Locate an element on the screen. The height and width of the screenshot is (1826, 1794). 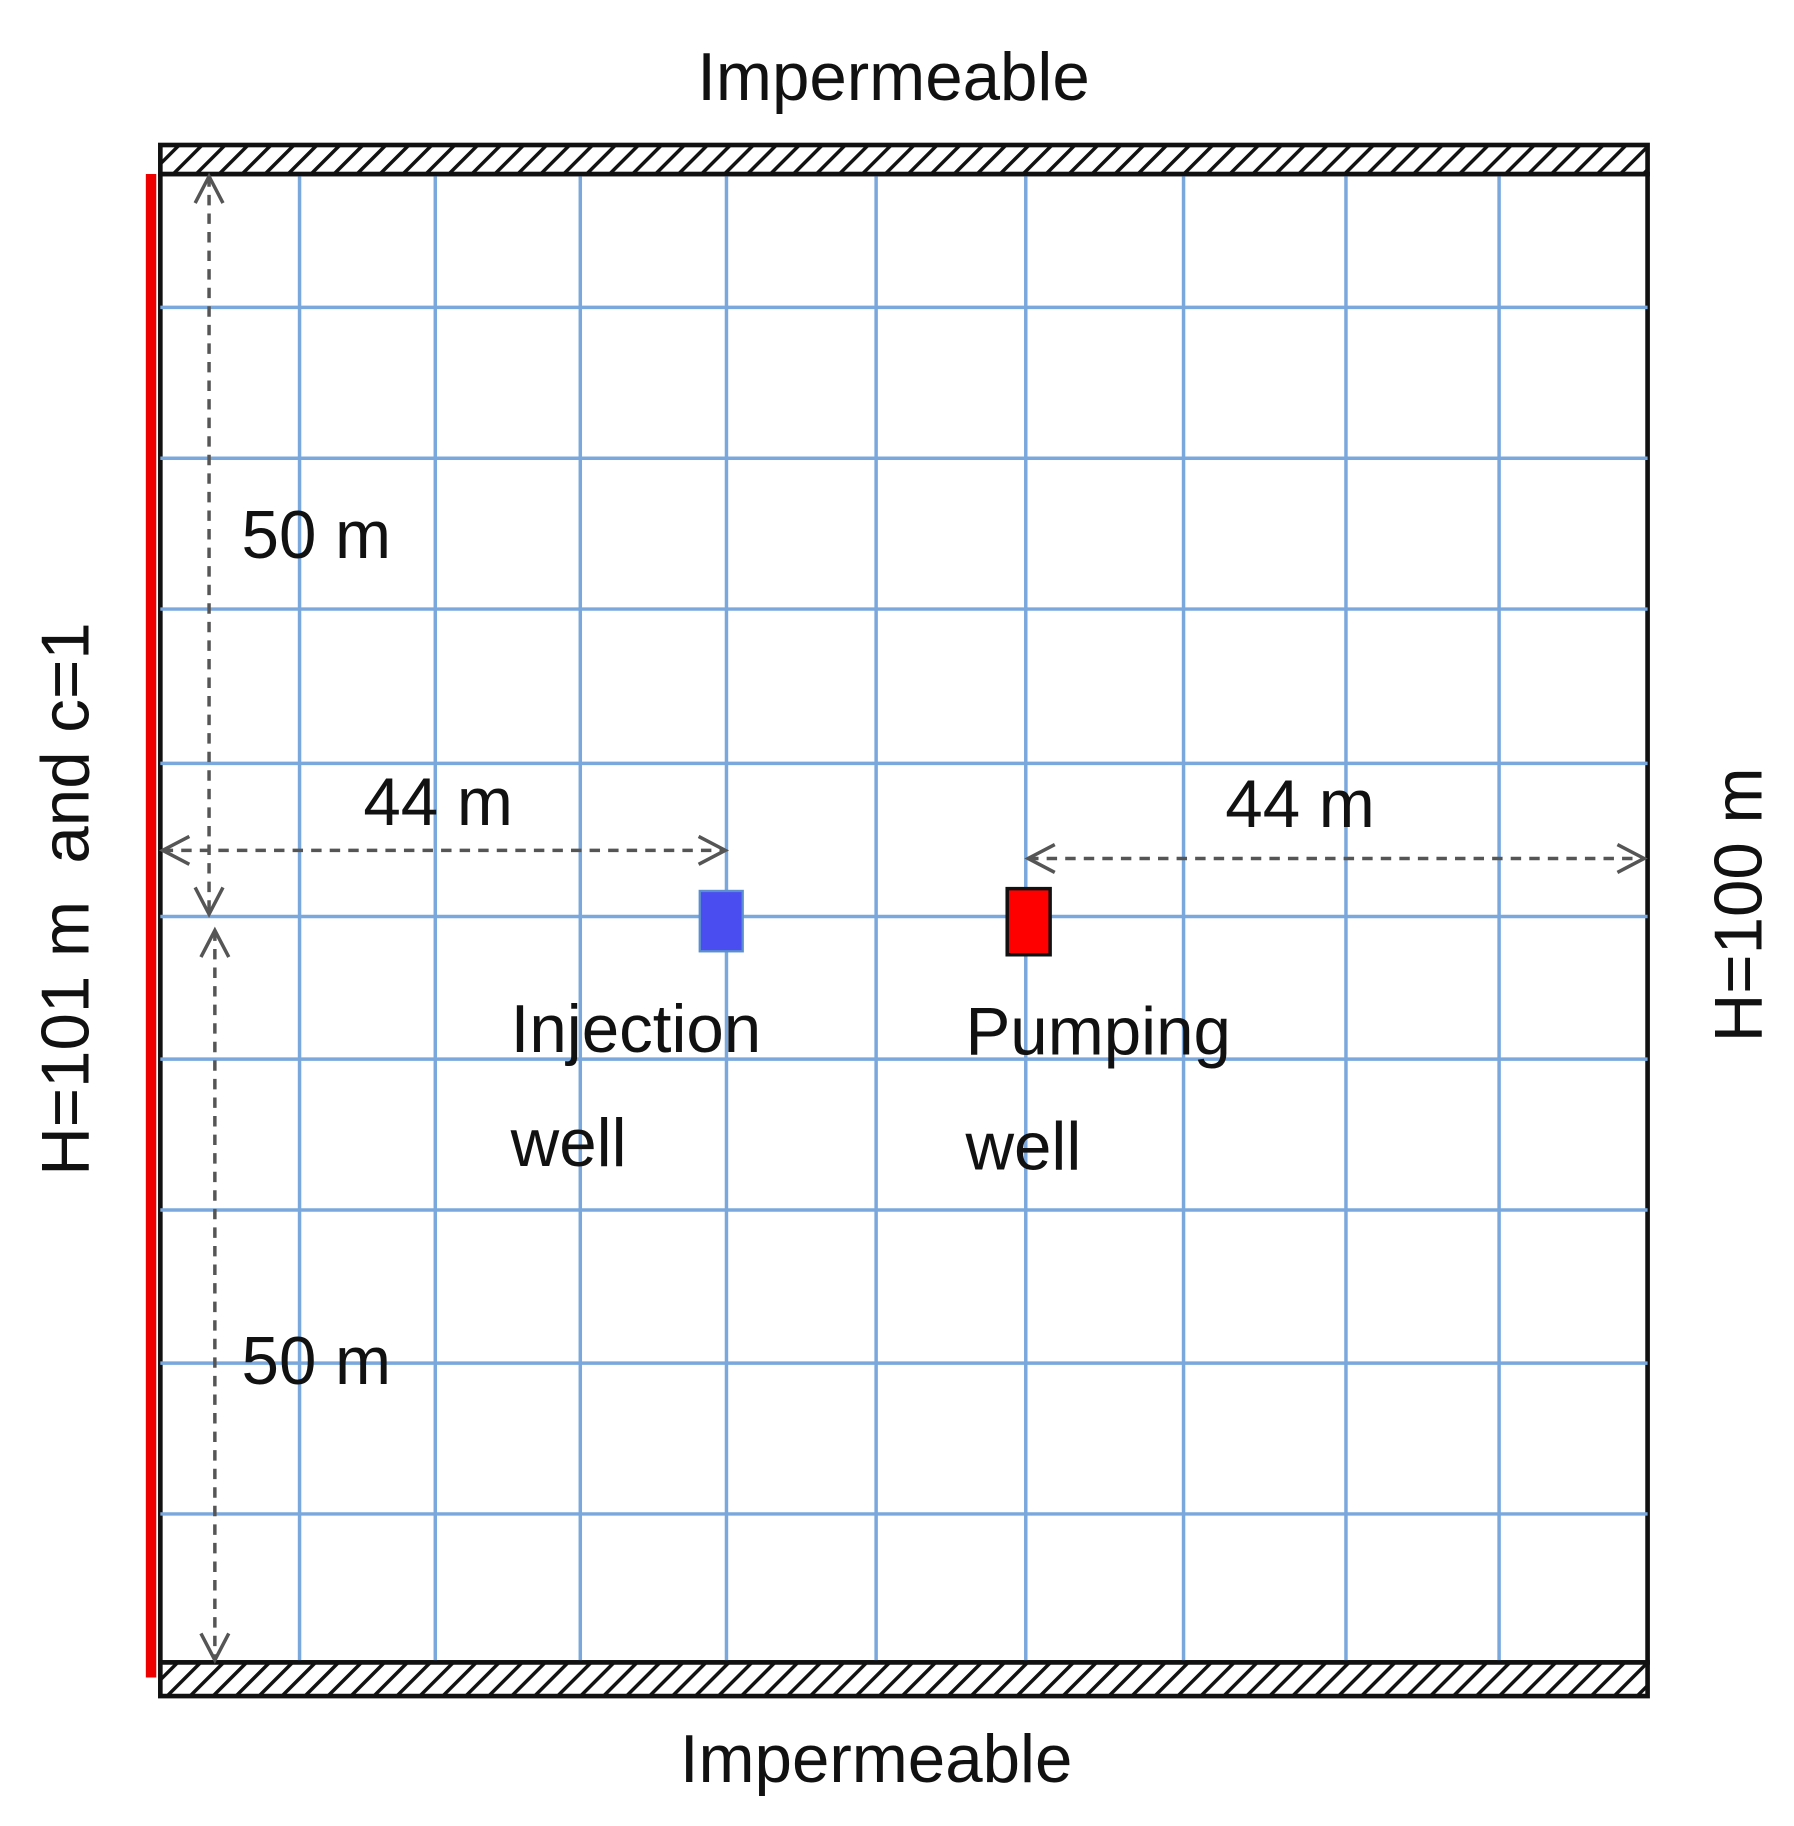
bottom-label: Impermeable is located at coordinates (876, 1759).